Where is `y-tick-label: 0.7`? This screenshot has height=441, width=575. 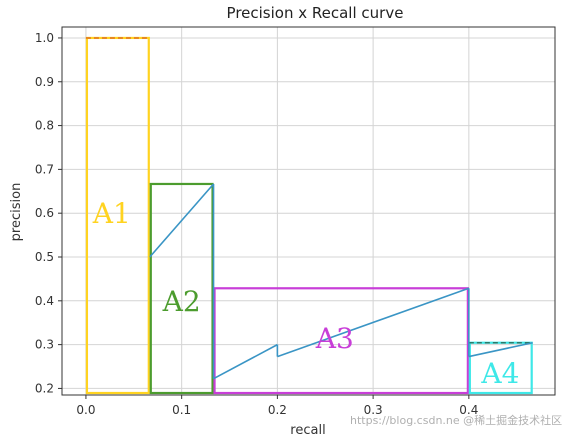 y-tick-label: 0.7 is located at coordinates (44, 169).